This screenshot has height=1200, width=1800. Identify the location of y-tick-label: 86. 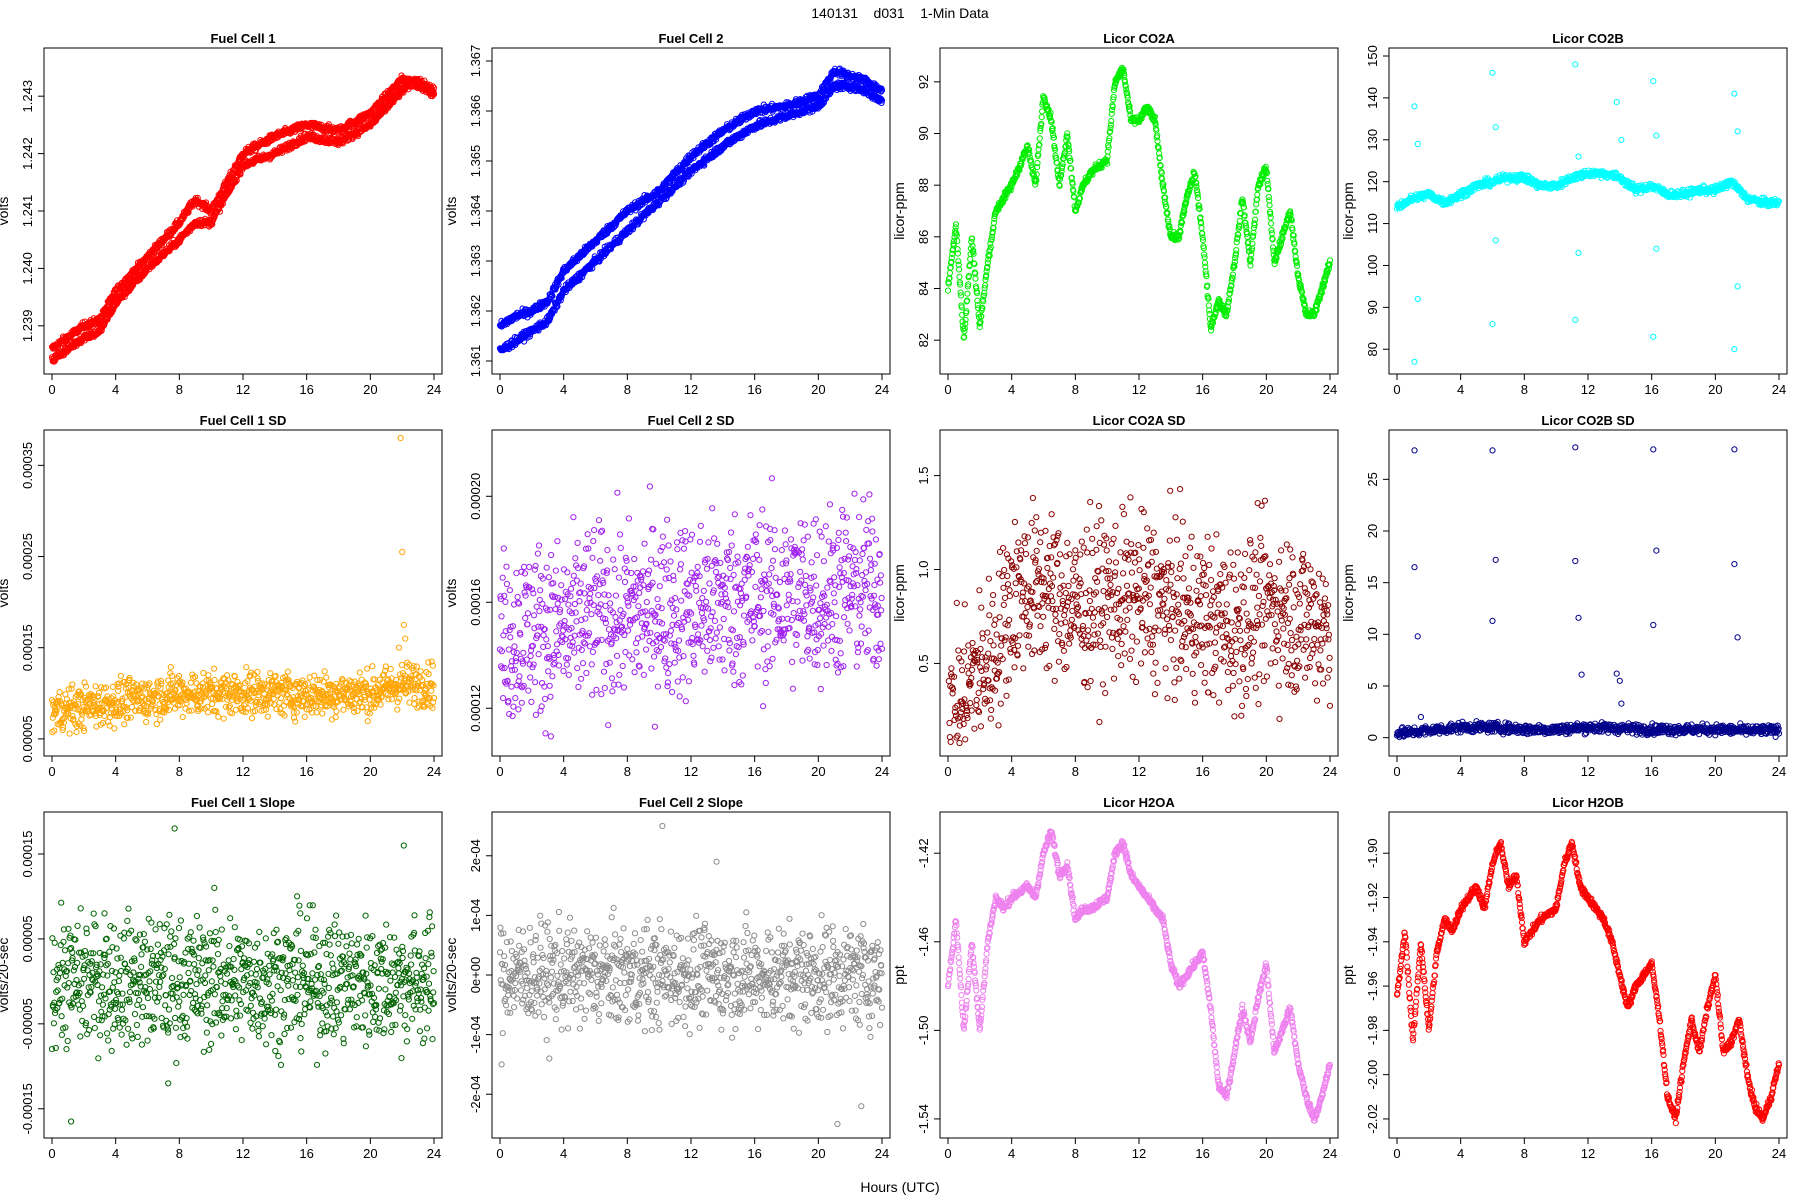
(923, 237).